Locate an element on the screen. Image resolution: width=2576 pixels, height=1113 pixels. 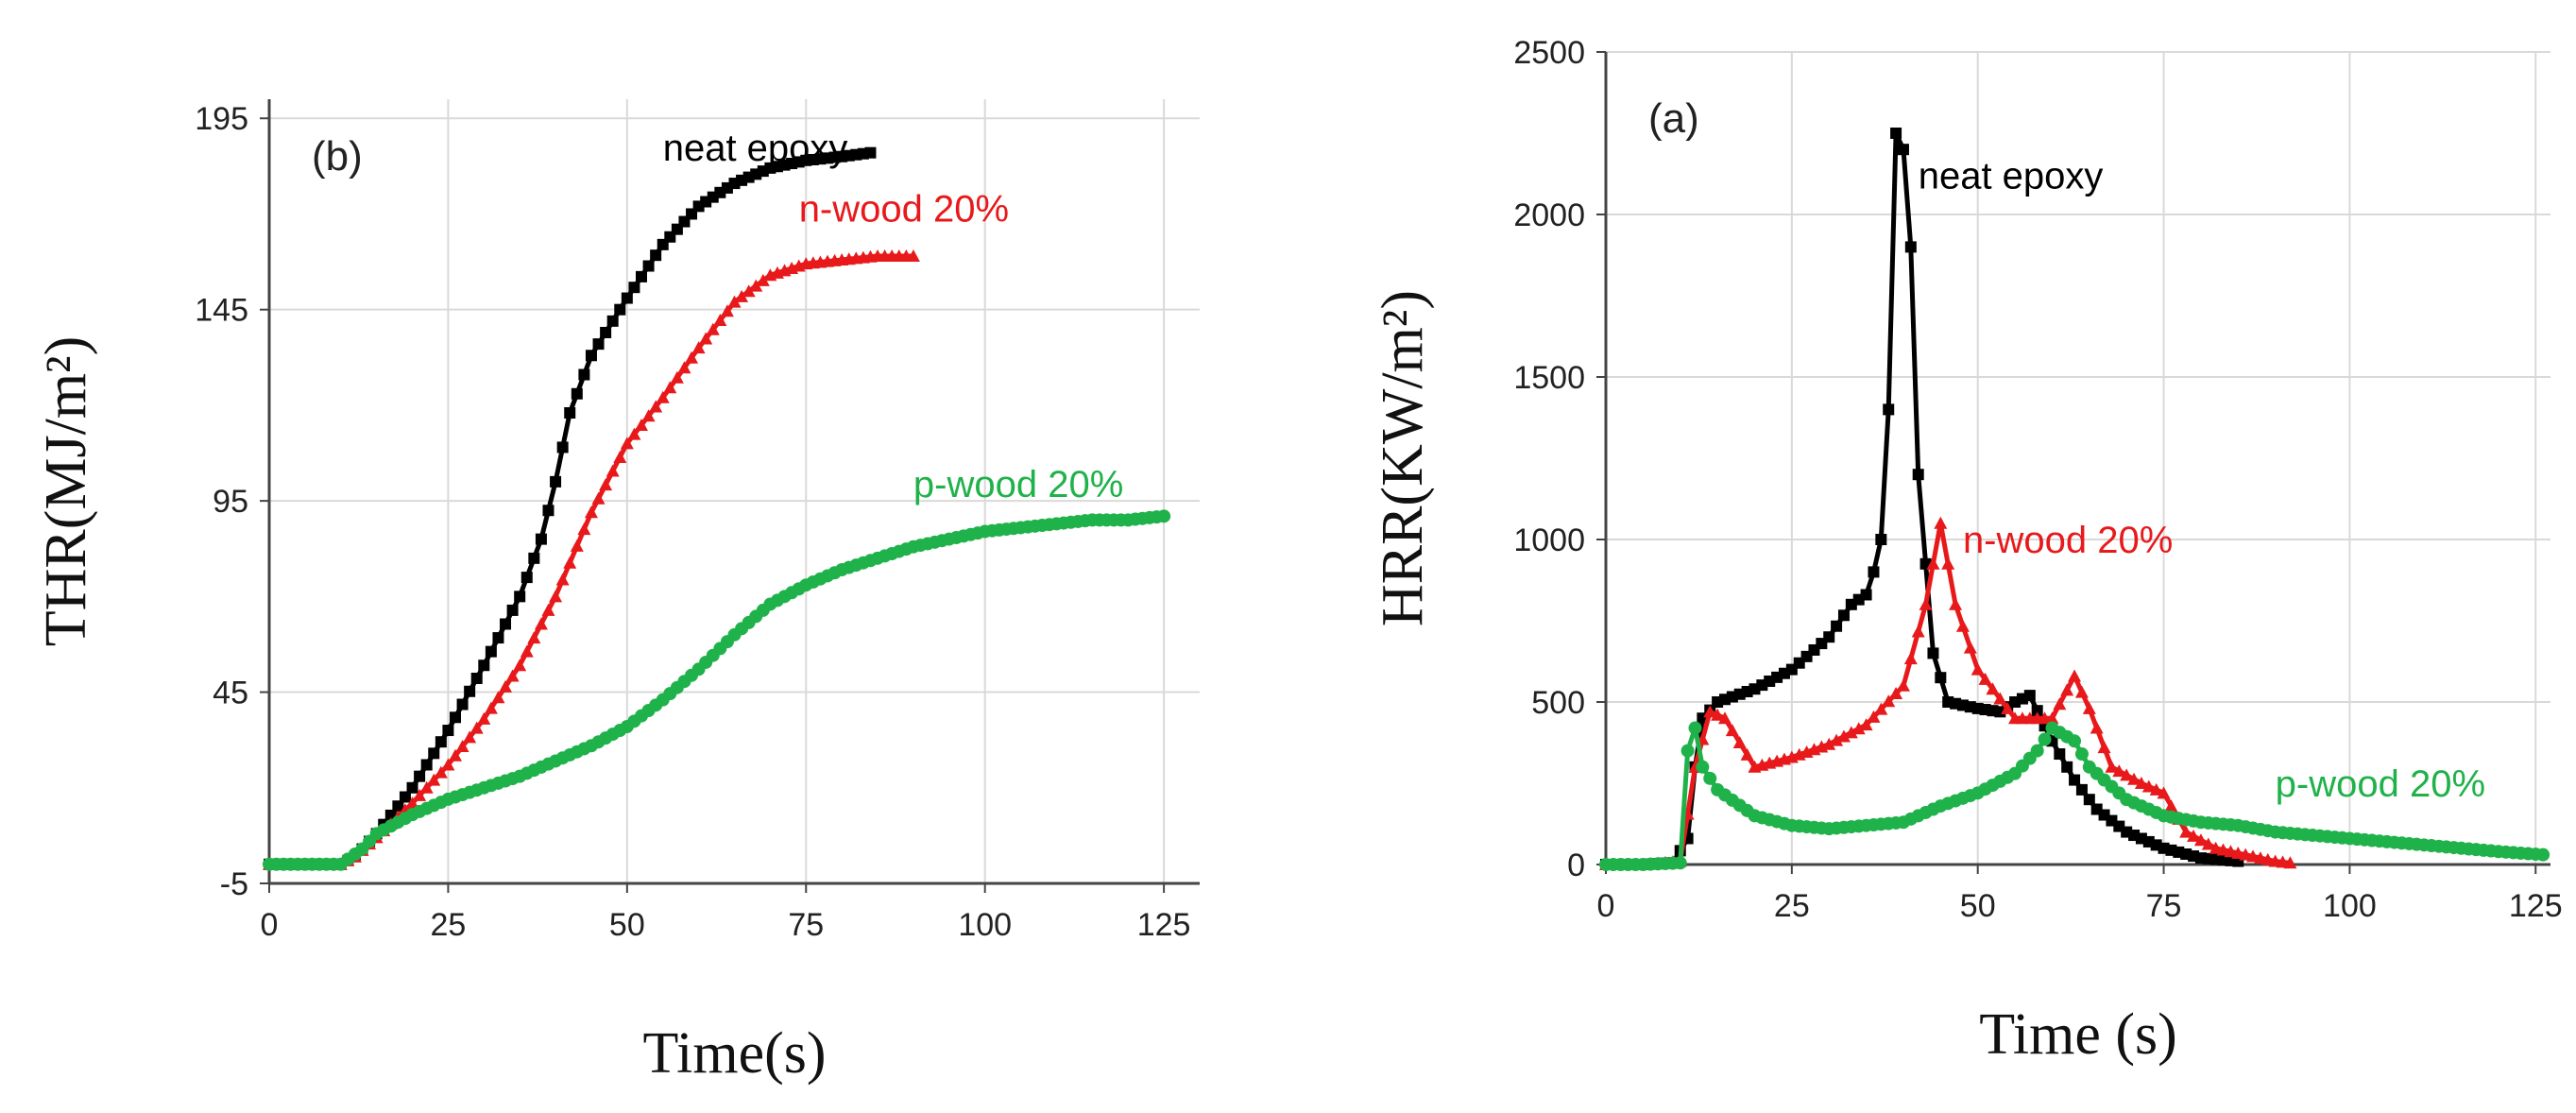
y-tick-label: -5 is located at coordinates (234, 884).